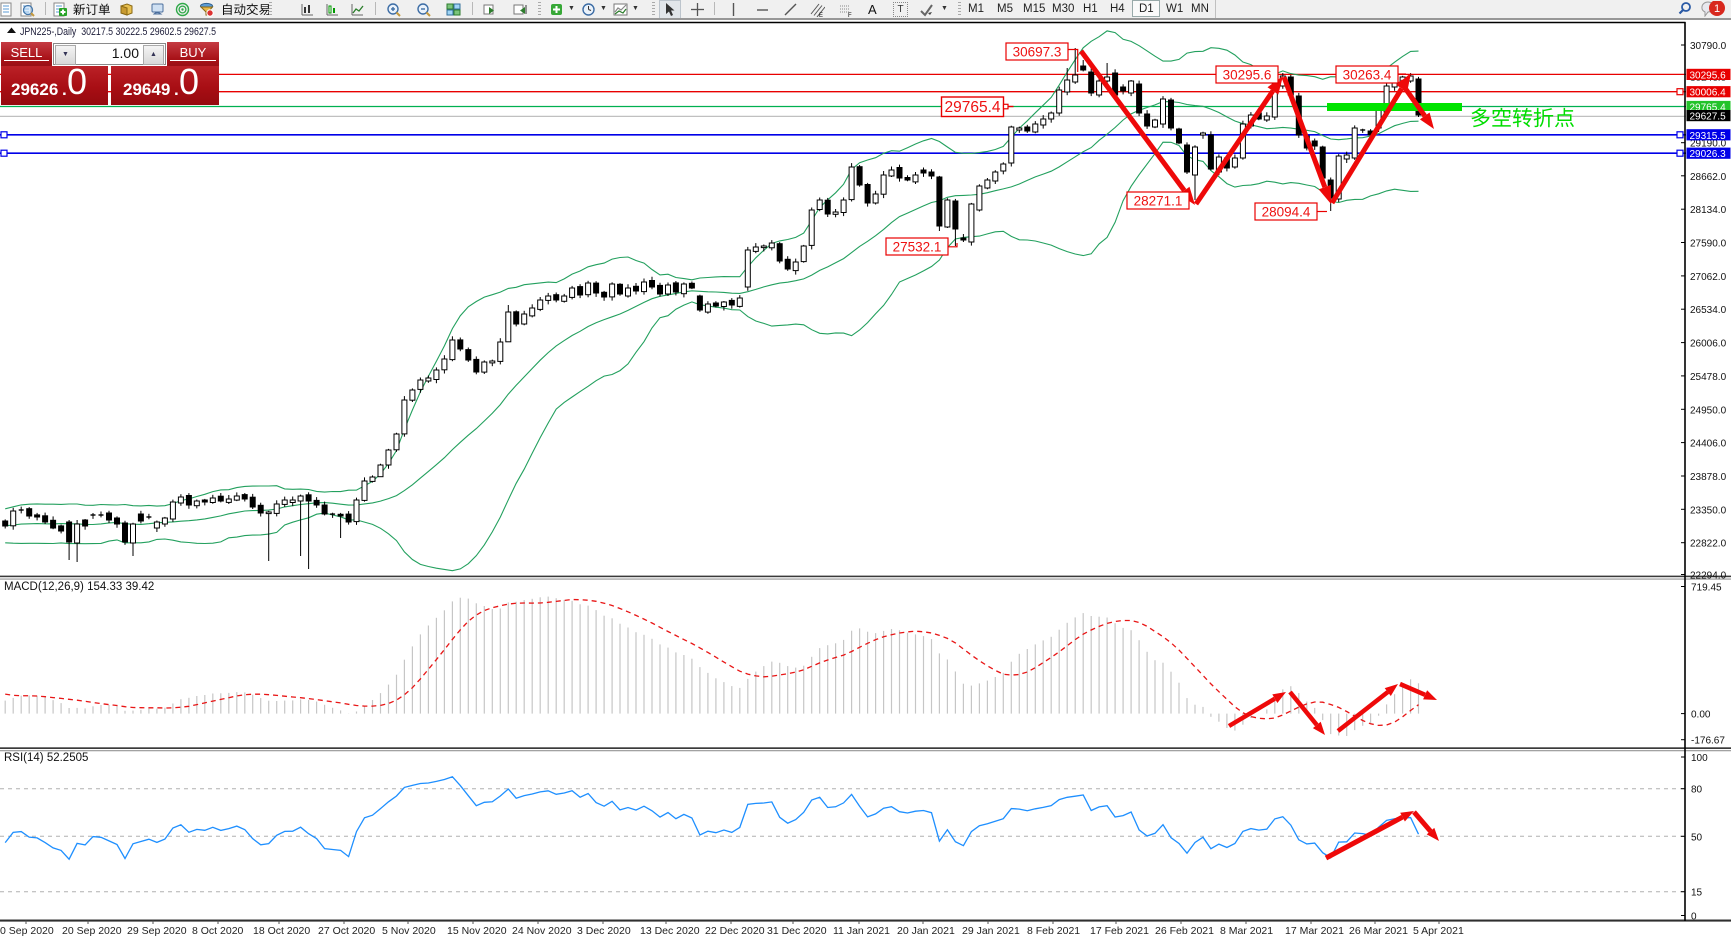 This screenshot has height=940, width=1731. I want to click on svg-text: 0, so click(1694, 917).